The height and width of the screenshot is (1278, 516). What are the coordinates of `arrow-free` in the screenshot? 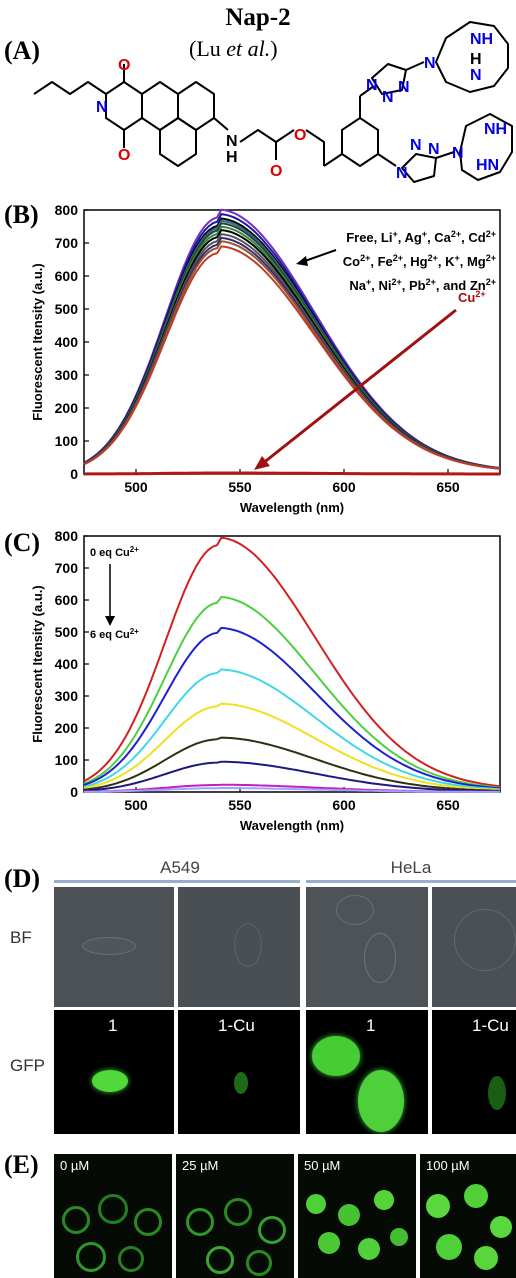 It's located at (319, 256).